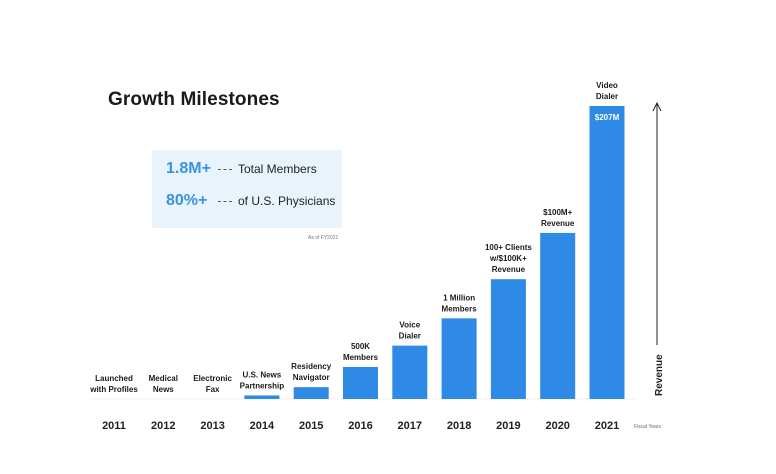 This screenshot has width=776, height=474. I want to click on milestone-label-2013: Electronic Fax, so click(212, 384).